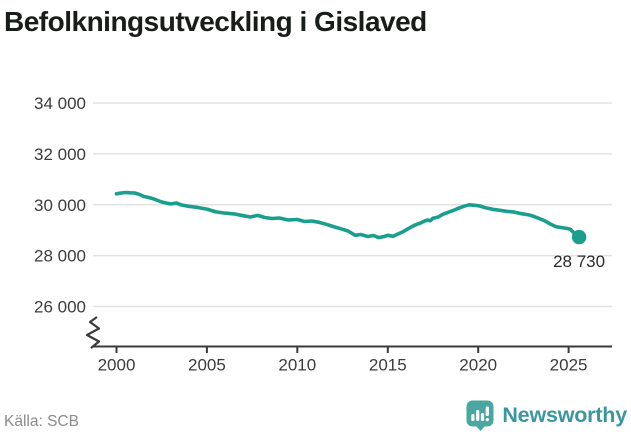  Describe the element at coordinates (215, 21) in the screenshot. I see `chart-title: Befolkningsutveckling i Gislaved` at that location.